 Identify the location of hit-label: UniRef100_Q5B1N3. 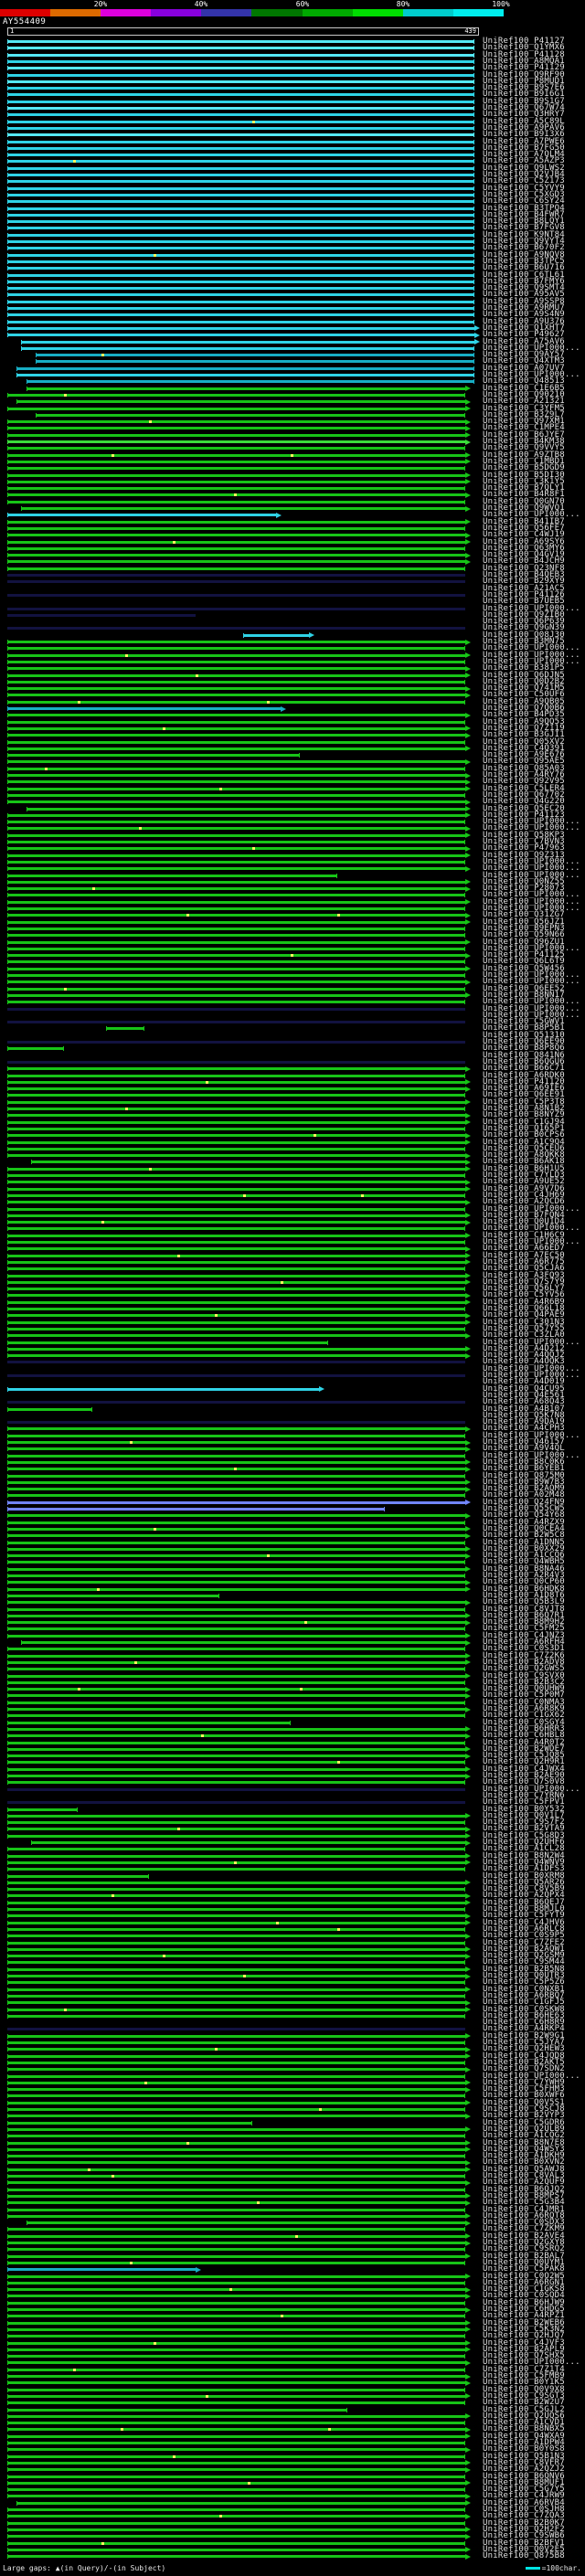
(524, 2456).